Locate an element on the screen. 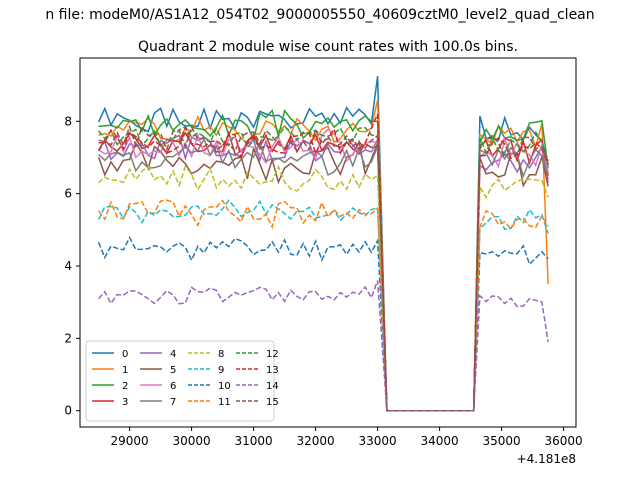  legend-label-1: 1 is located at coordinates (125, 370).